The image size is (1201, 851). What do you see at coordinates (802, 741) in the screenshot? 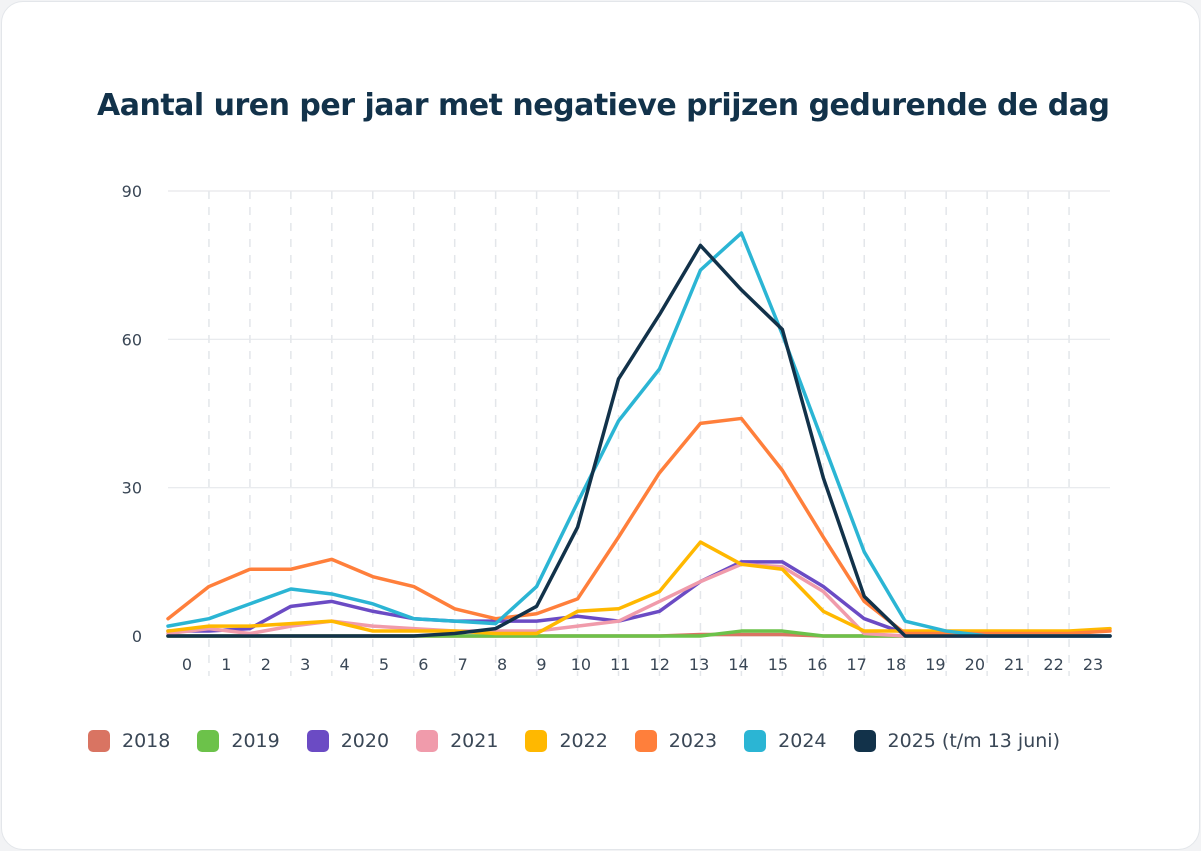
I see `legend-label: 2024` at bounding box center [802, 741].